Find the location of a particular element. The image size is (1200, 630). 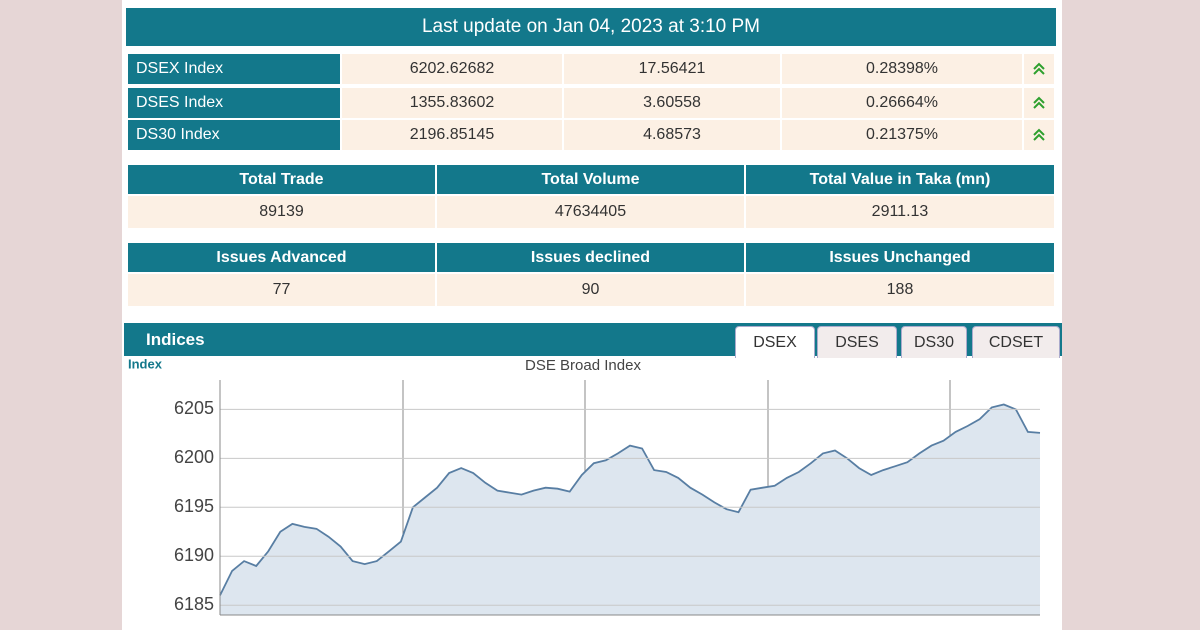

update-header: Last update on Jan 04, 2023 at 3:10 PM is located at coordinates (591, 27).